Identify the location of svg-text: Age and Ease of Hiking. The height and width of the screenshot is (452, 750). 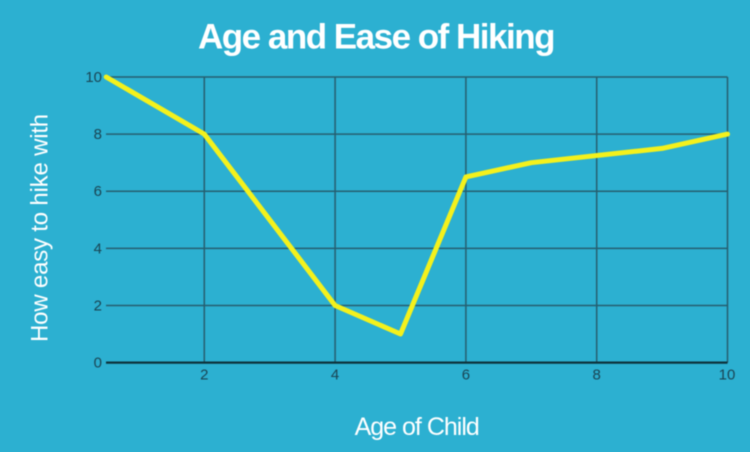
(376, 37).